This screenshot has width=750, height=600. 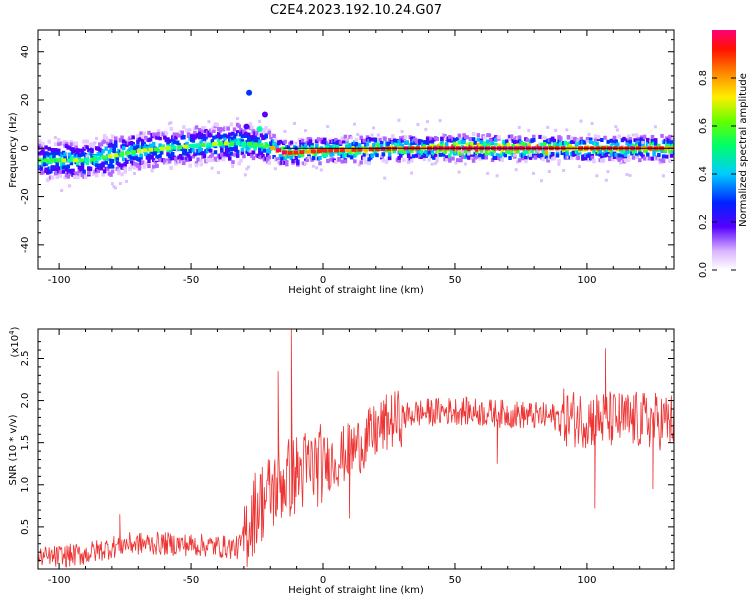 I want to click on figure-title: C2E4.2023.192.10.24.G07, so click(x=356, y=10).